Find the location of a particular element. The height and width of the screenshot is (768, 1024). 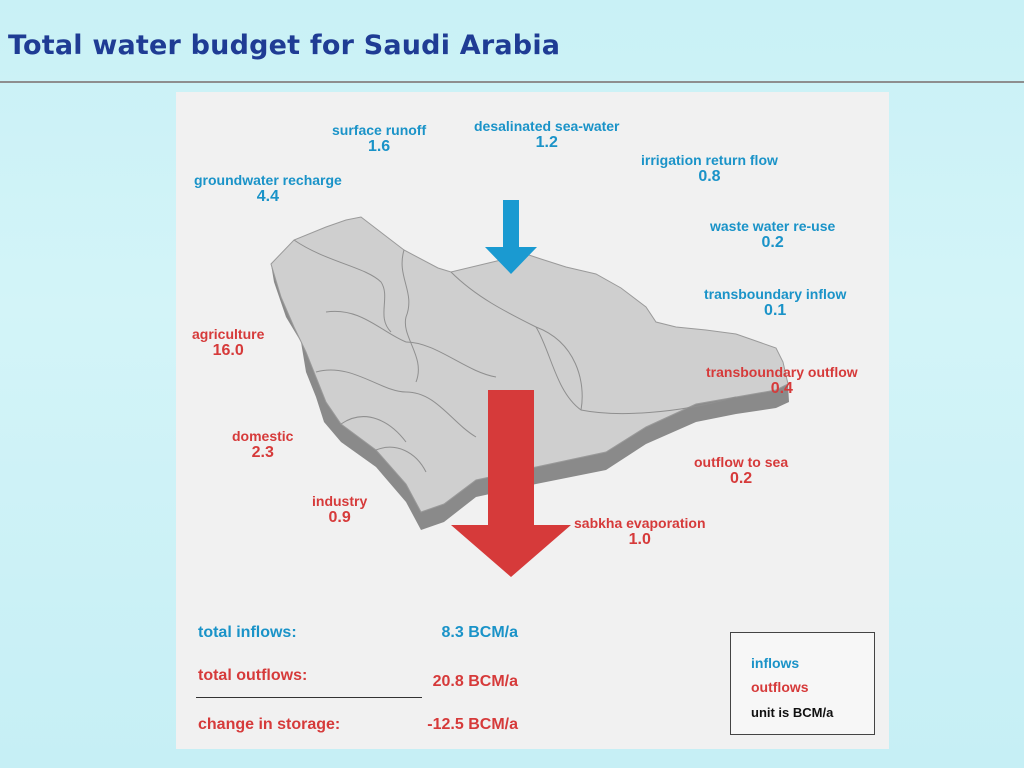

label-name: surface runoff is located at coordinates (379, 130).